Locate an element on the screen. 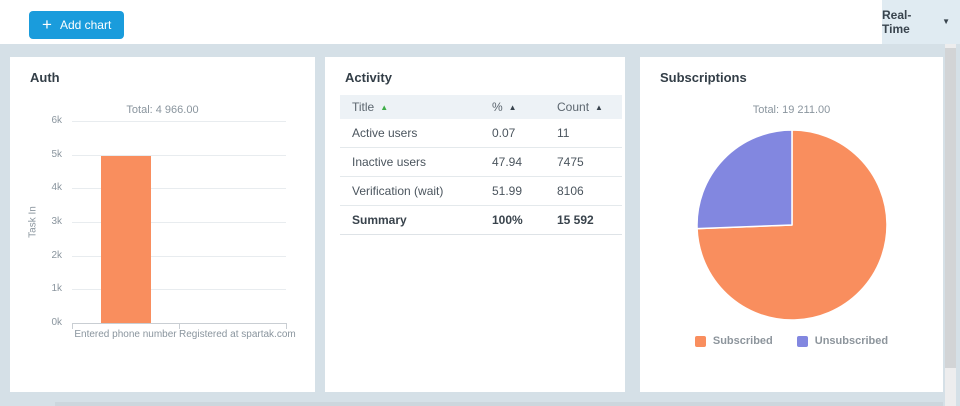 The width and height of the screenshot is (960, 406). pie-legend: Subscribed Unsubscribed is located at coordinates (791, 341).